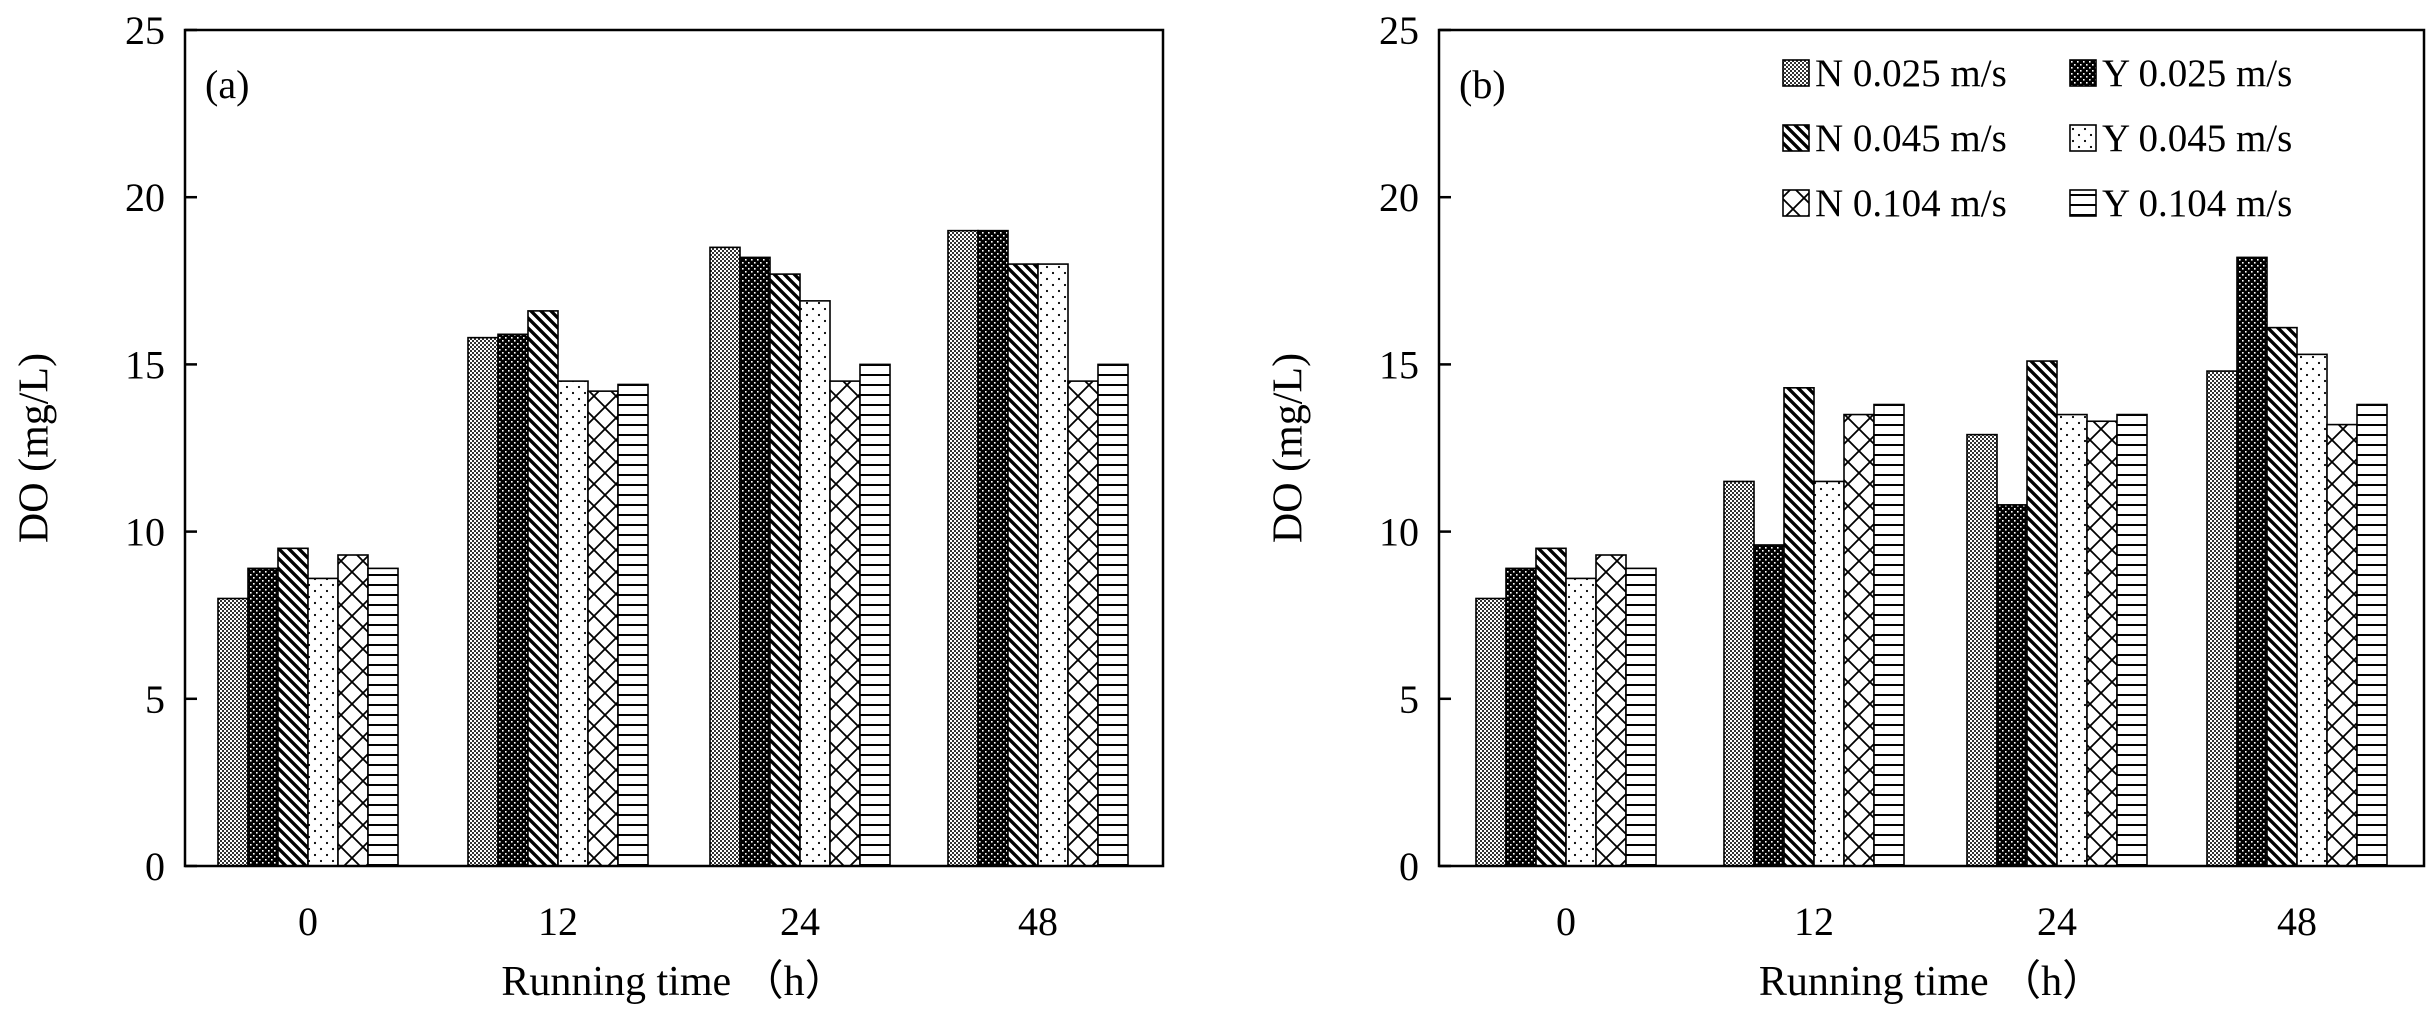 The width and height of the screenshot is (2436, 1017). Describe the element at coordinates (1911, 138) in the screenshot. I see `legend-label: N 0.045 m/s` at that location.